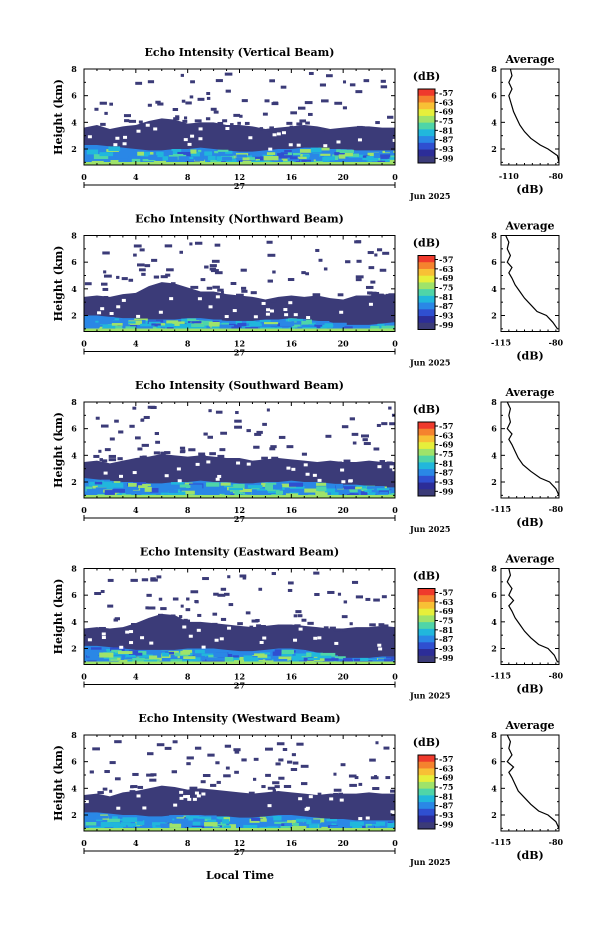 The width and height of the screenshot is (613, 929). Describe the element at coordinates (529, 725) in the screenshot. I see `profile-title: Average` at that location.